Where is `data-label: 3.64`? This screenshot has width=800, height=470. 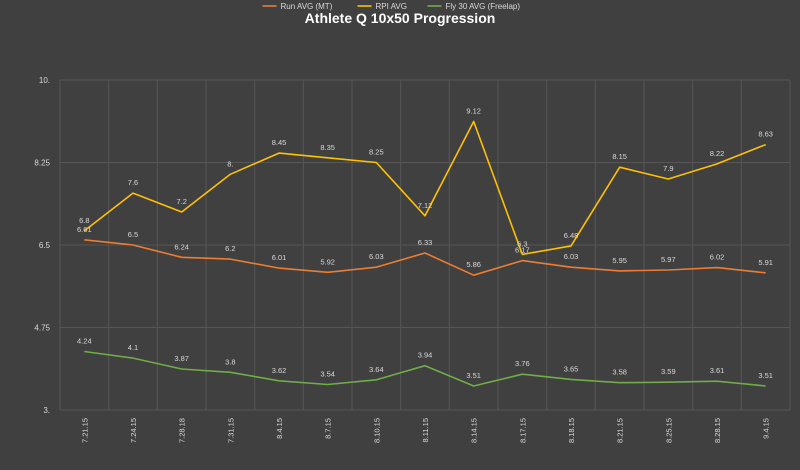 data-label: 3.64 is located at coordinates (376, 369).